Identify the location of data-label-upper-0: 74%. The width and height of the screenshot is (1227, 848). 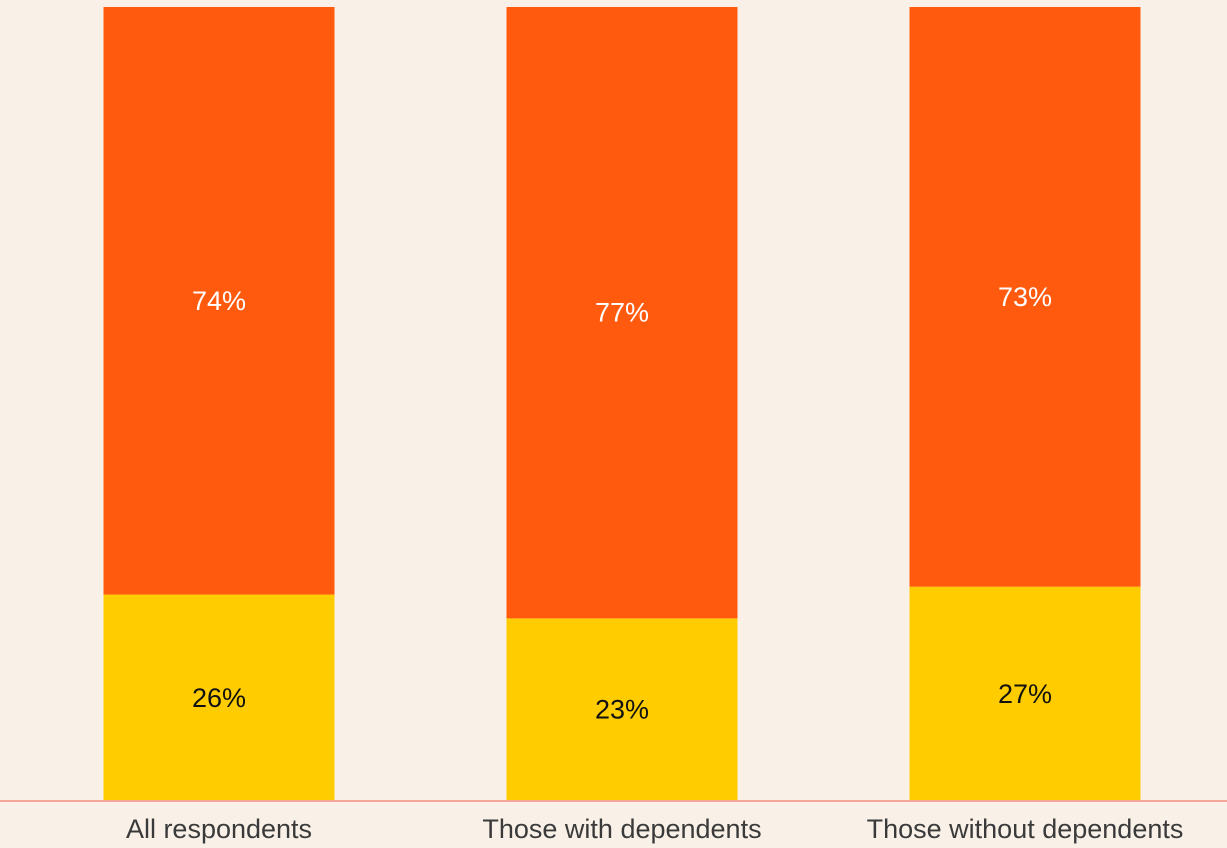
(219, 301).